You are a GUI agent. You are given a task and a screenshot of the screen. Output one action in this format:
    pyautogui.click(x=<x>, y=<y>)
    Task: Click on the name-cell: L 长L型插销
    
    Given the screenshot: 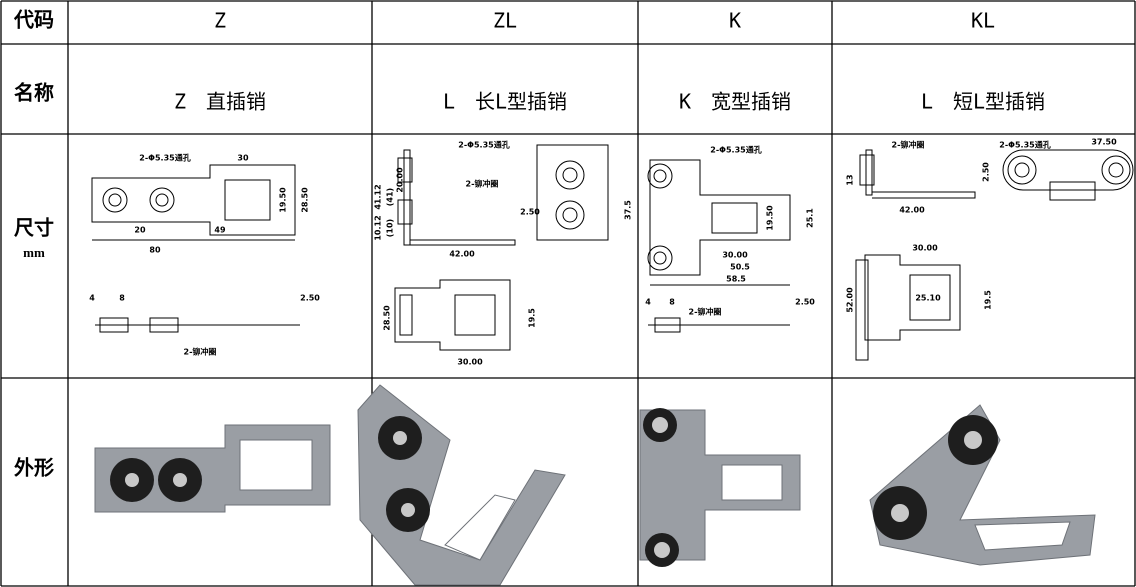 What is the action you would take?
    pyautogui.click(x=505, y=102)
    